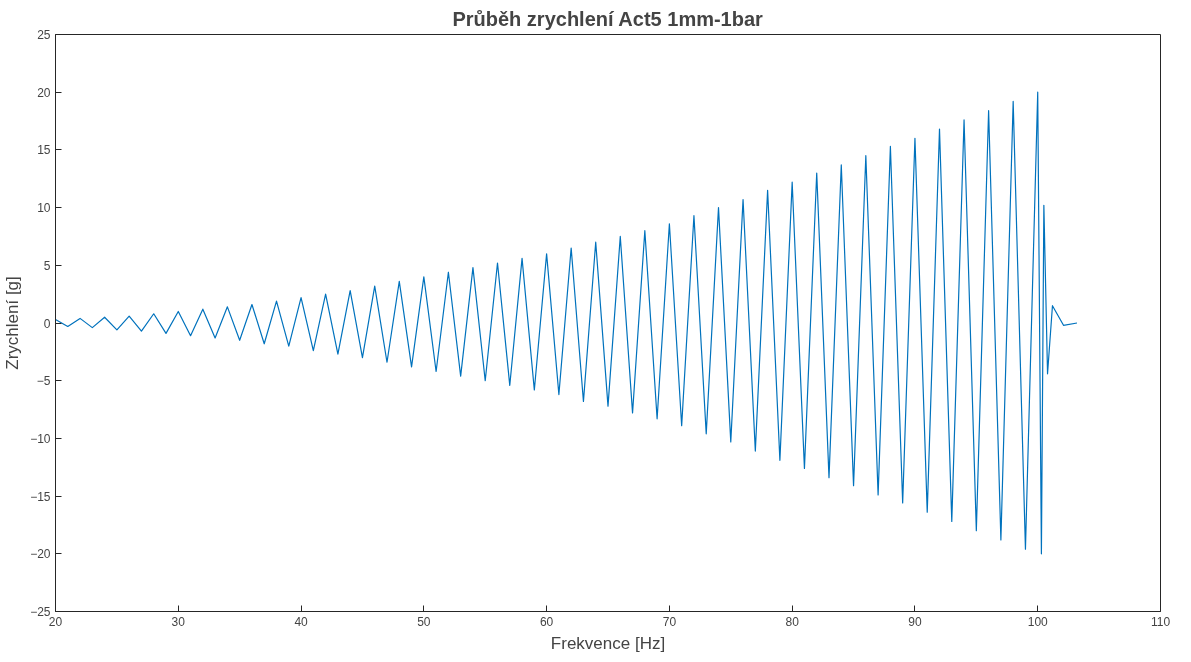  Describe the element at coordinates (40, 496) in the screenshot. I see `y-tick-label: −15` at that location.